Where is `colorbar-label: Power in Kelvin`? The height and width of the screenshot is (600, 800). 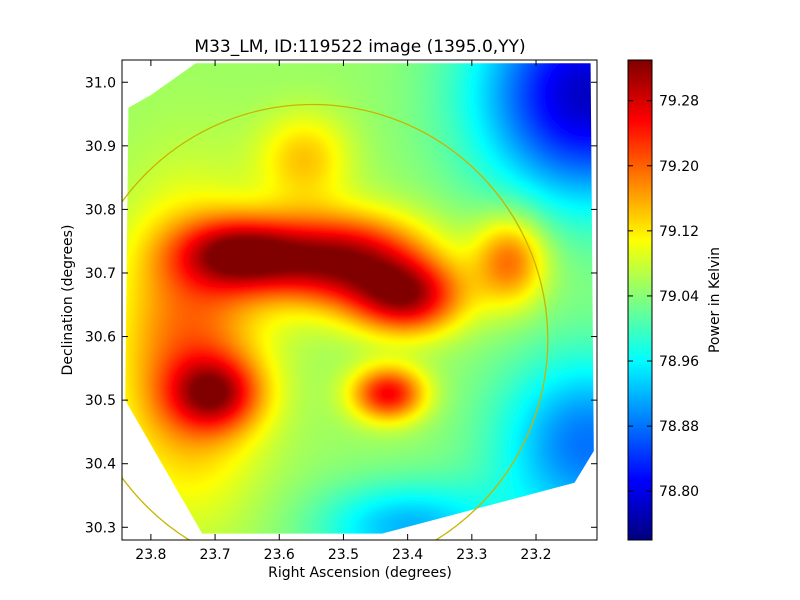
colorbar-label: Power in Kelvin is located at coordinates (715, 300).